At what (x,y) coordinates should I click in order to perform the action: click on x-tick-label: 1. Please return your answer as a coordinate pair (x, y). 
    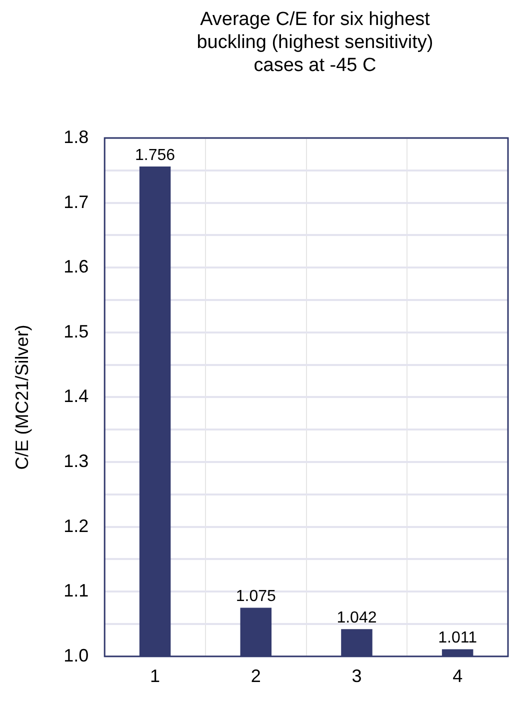
    Looking at the image, I should click on (155, 676).